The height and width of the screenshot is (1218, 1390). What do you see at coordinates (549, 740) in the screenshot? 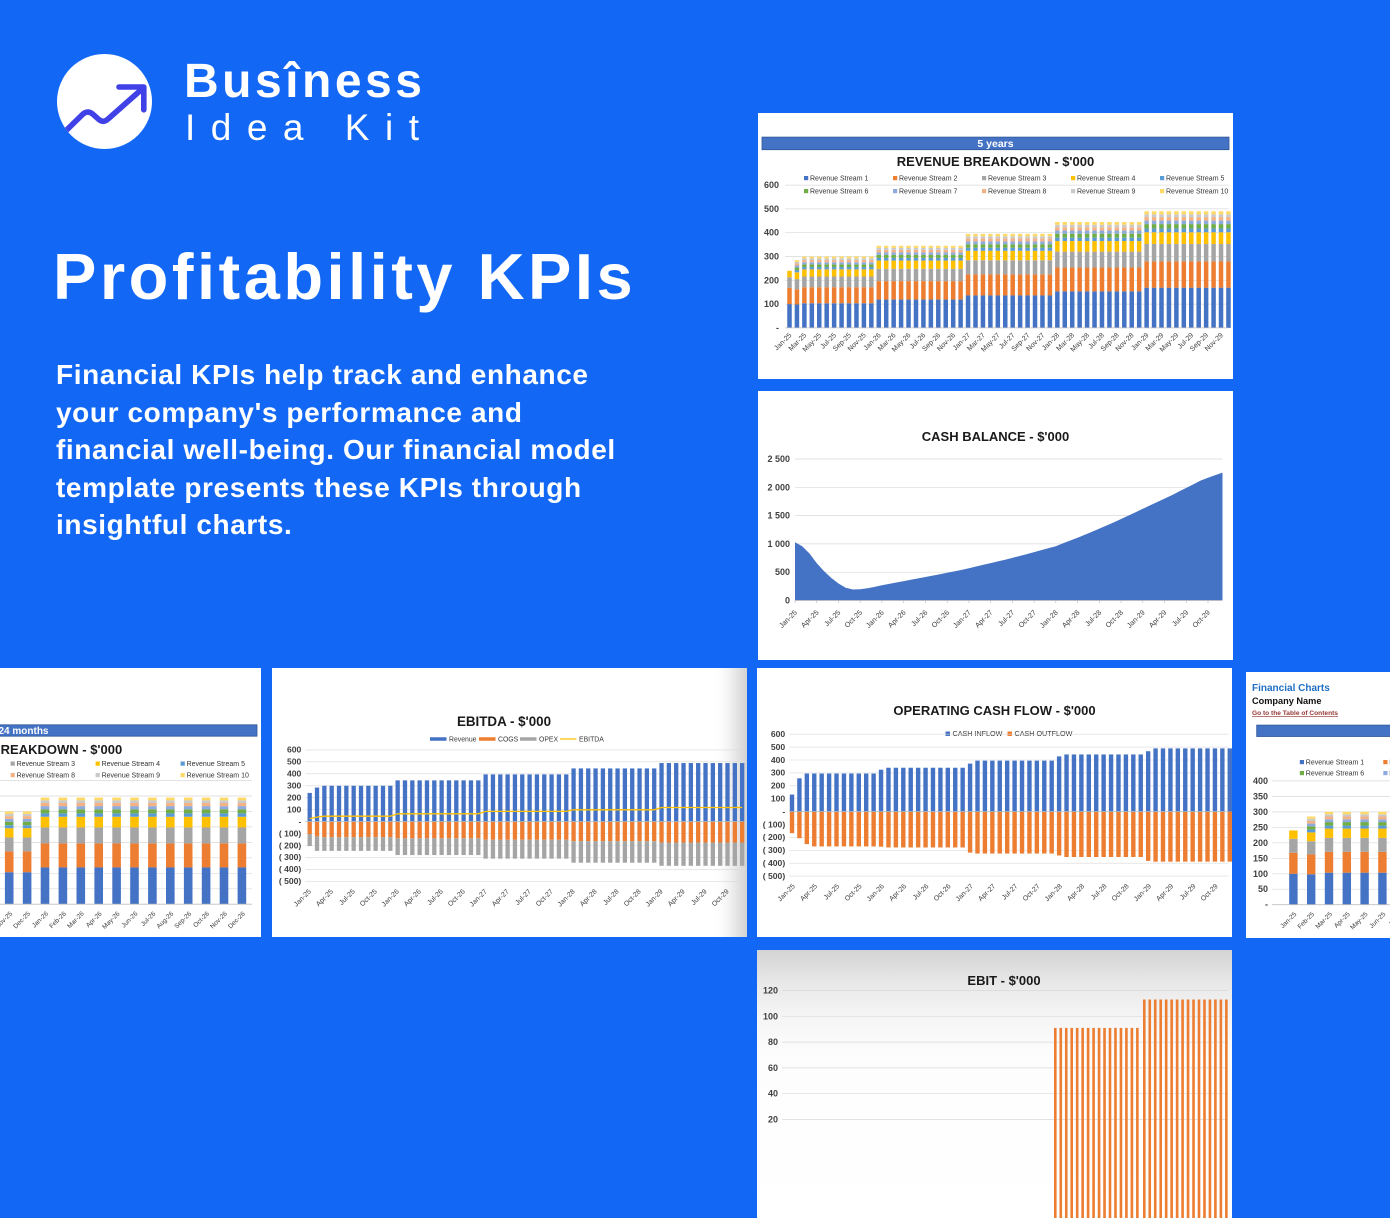
I see `svg-text: OPEX` at bounding box center [549, 740].